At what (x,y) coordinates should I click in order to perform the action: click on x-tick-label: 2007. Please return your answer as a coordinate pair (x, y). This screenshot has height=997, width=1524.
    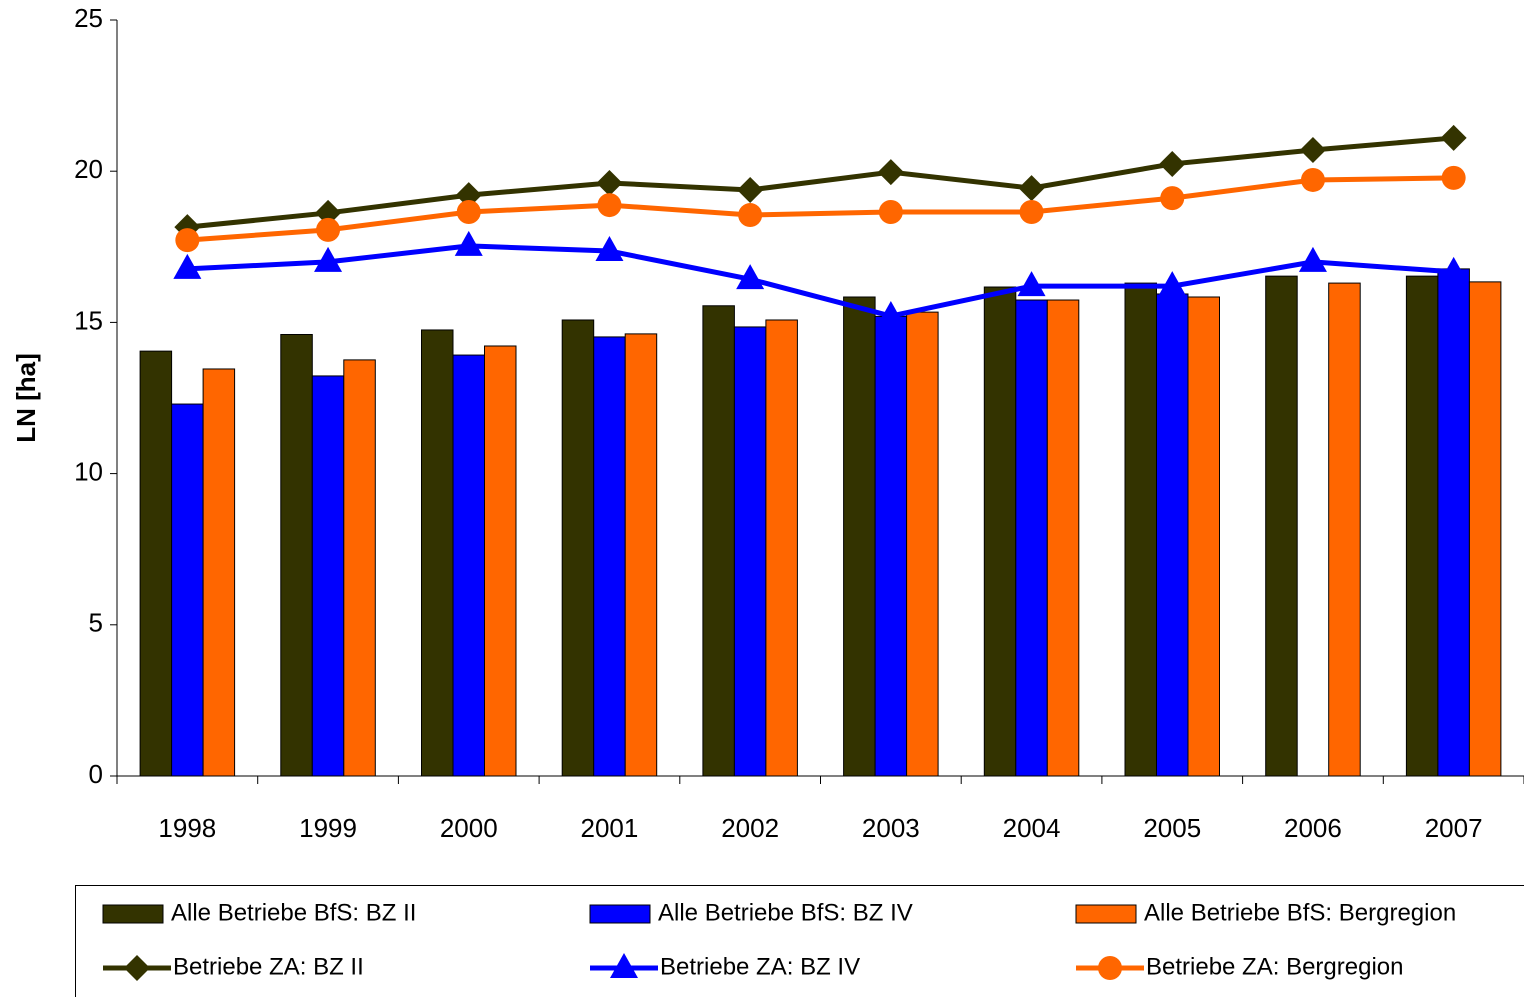
    Looking at the image, I should click on (1454, 828).